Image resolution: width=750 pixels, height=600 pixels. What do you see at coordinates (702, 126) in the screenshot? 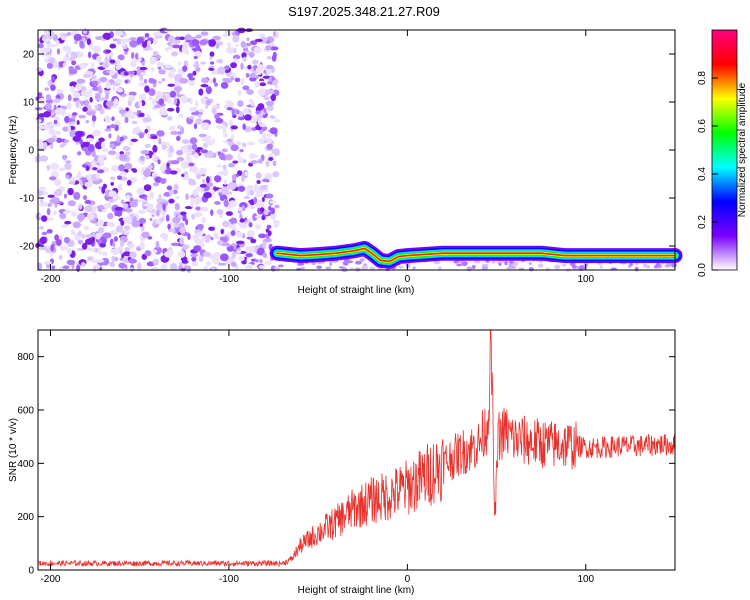
I see `colorbar-tick-label: 0.6` at bounding box center [702, 126].